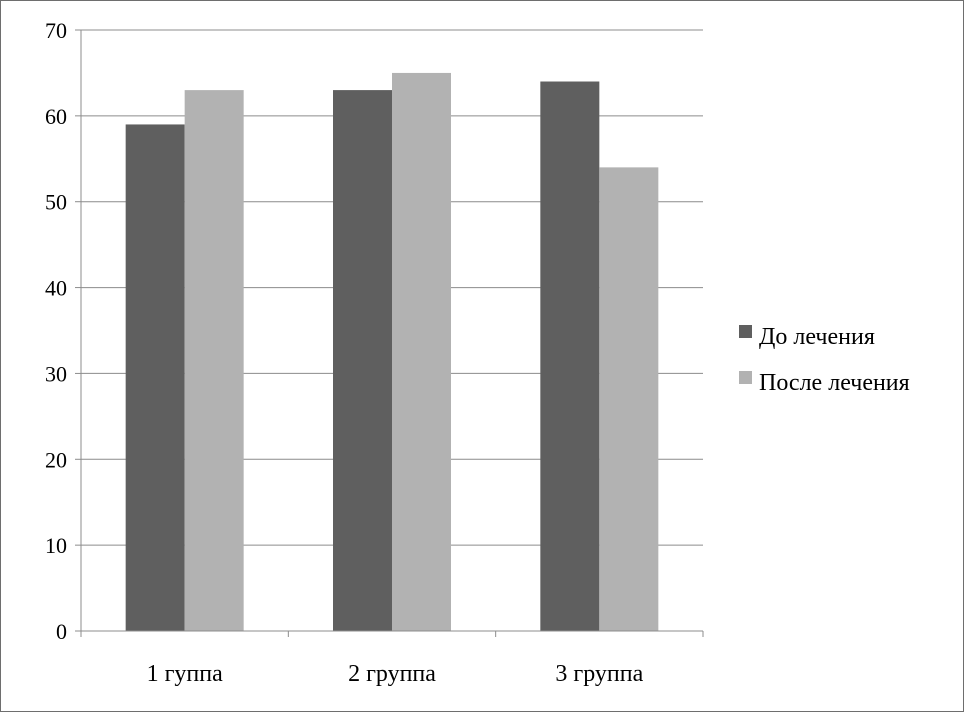 The height and width of the screenshot is (713, 964). What do you see at coordinates (817, 337) in the screenshot?
I see `legend-label: До лечения` at bounding box center [817, 337].